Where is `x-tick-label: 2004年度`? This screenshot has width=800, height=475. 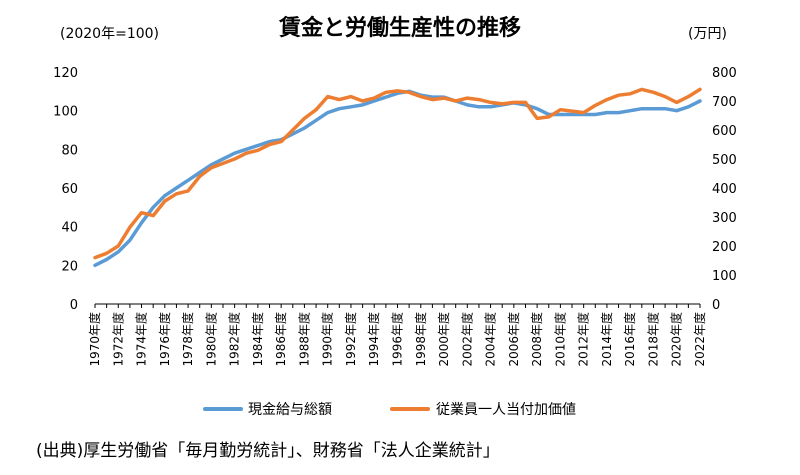 x-tick-label: 2004年度 is located at coordinates (490, 339).